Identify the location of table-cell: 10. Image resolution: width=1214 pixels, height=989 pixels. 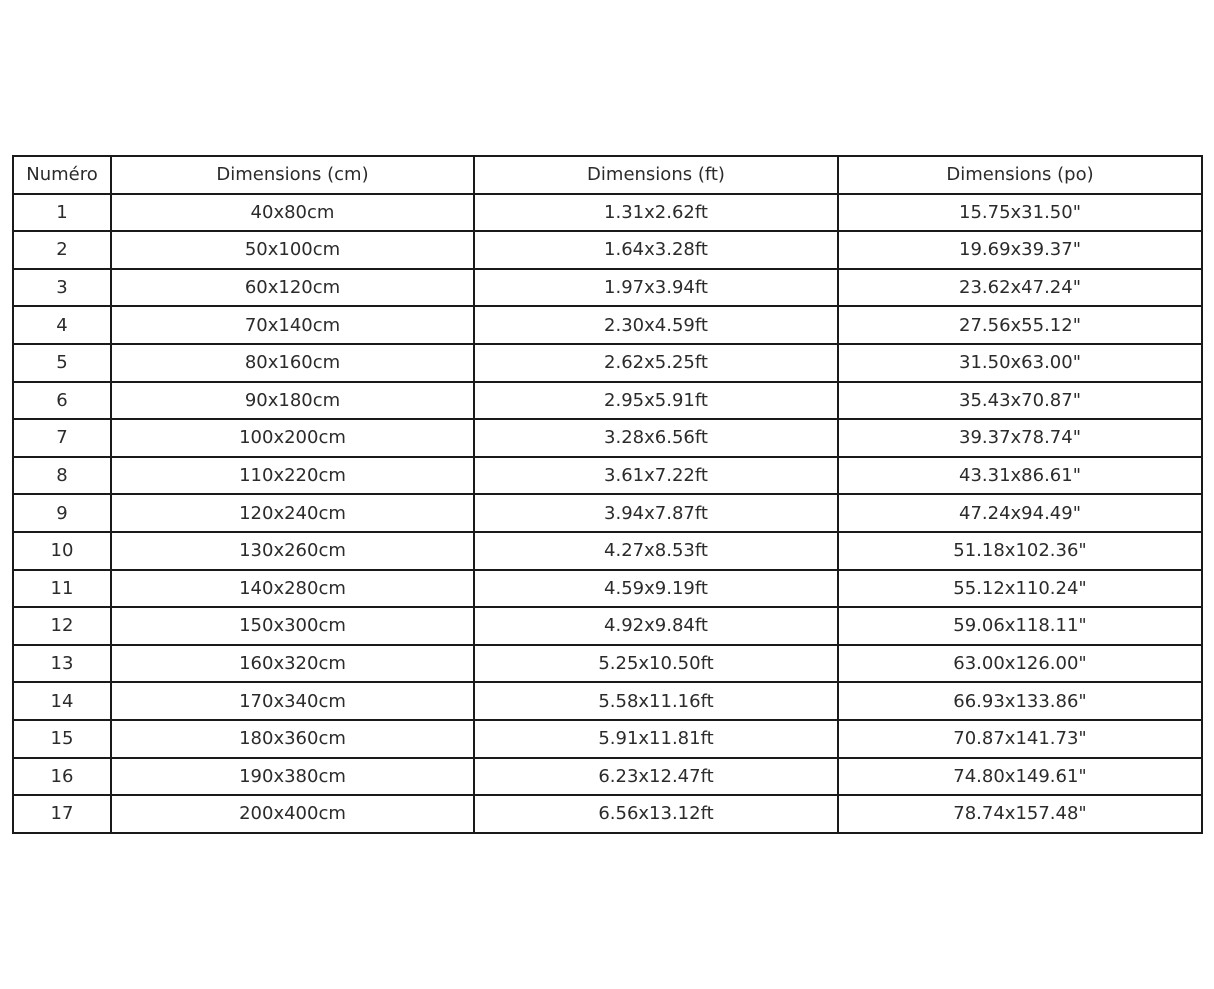
(62, 550).